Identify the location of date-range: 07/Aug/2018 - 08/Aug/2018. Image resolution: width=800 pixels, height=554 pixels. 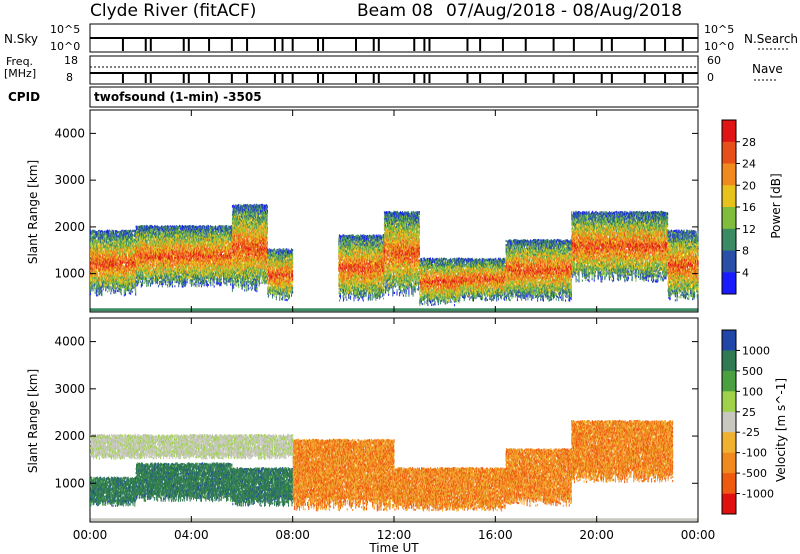
(564, 11).